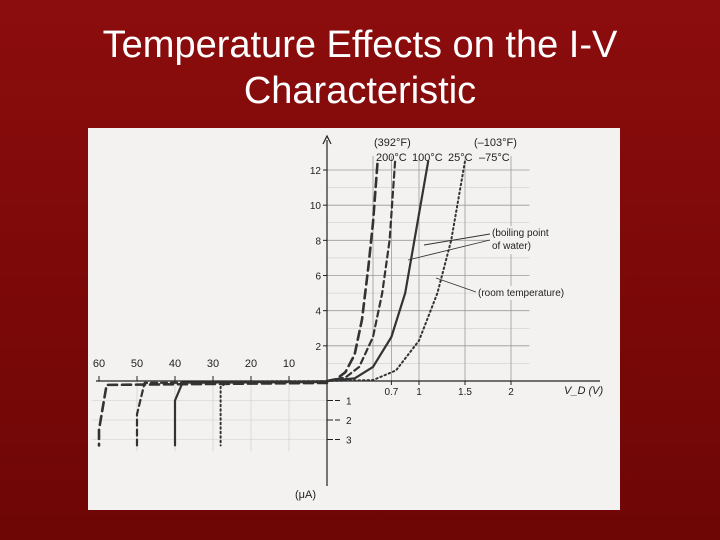 The width and height of the screenshot is (720, 540). I want to click on y-tick-label: 4, so click(318, 312).